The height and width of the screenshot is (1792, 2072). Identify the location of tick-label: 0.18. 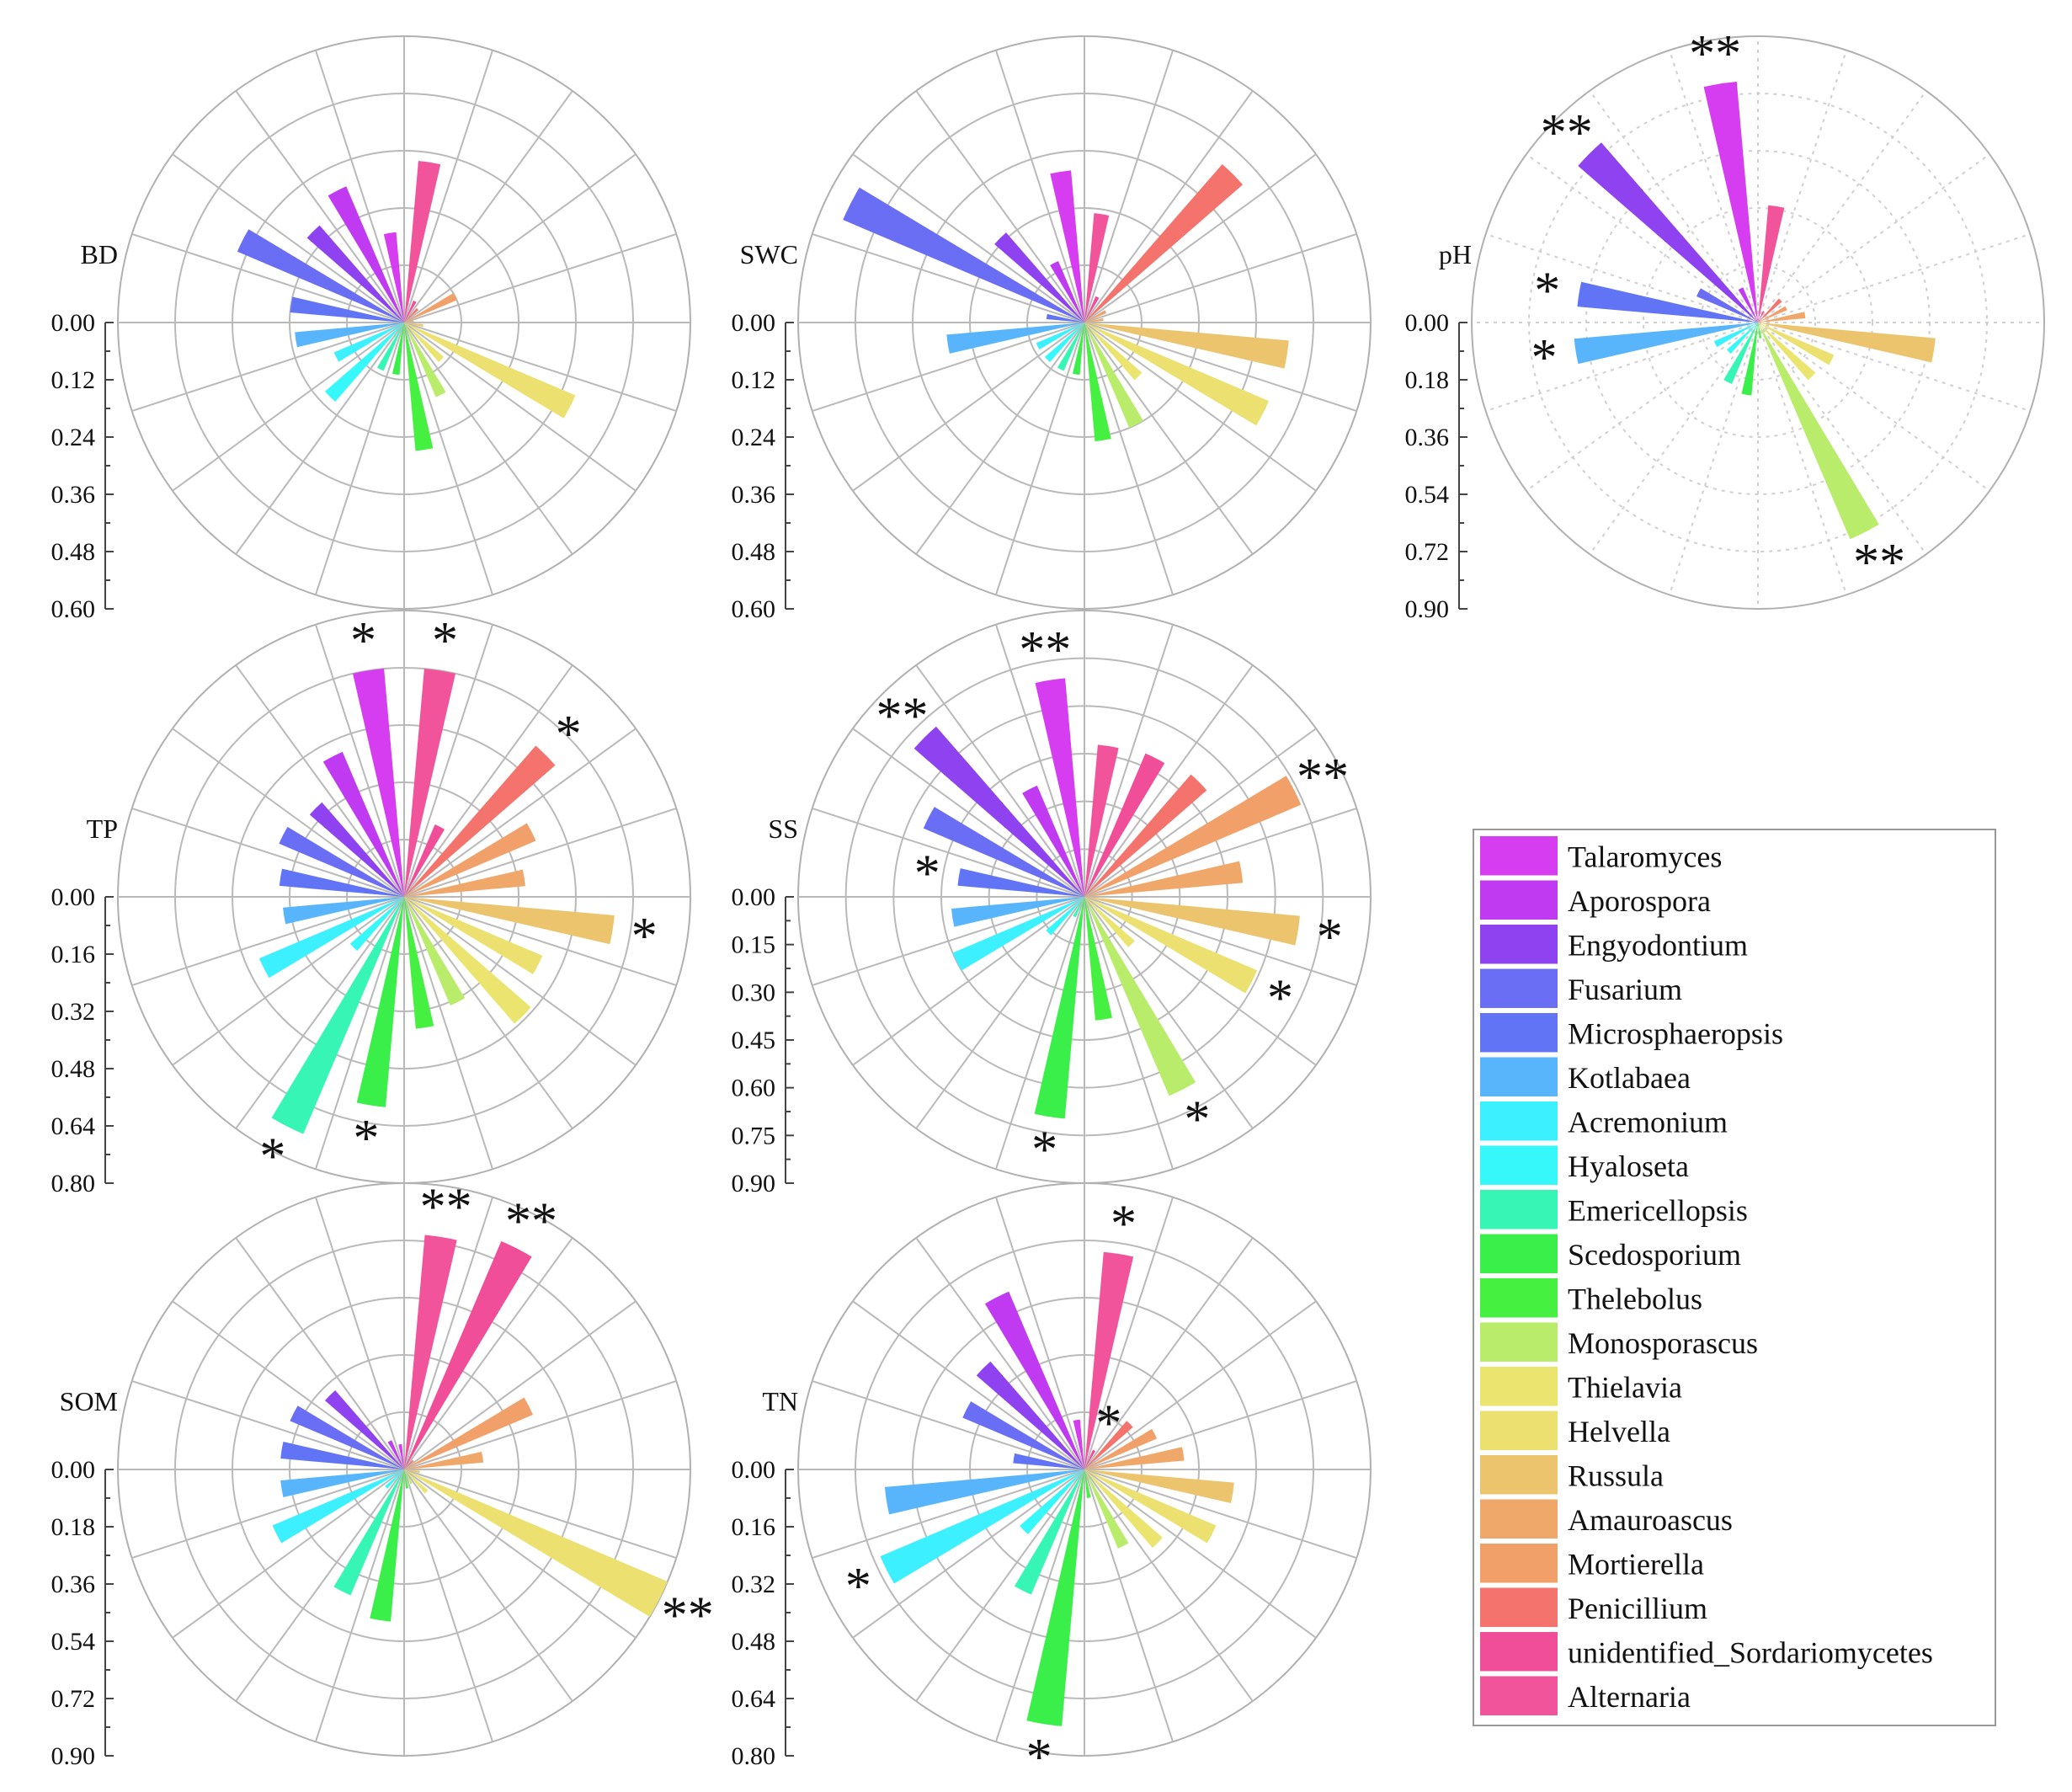
(73, 1527).